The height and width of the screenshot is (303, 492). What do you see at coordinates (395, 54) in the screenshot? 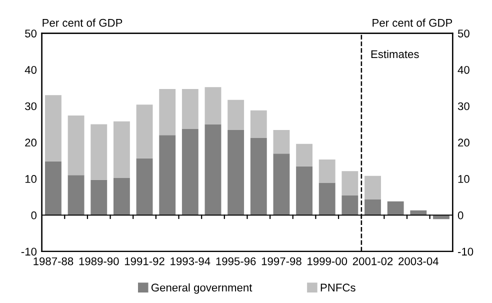
I see `annotation: Estimates` at bounding box center [395, 54].